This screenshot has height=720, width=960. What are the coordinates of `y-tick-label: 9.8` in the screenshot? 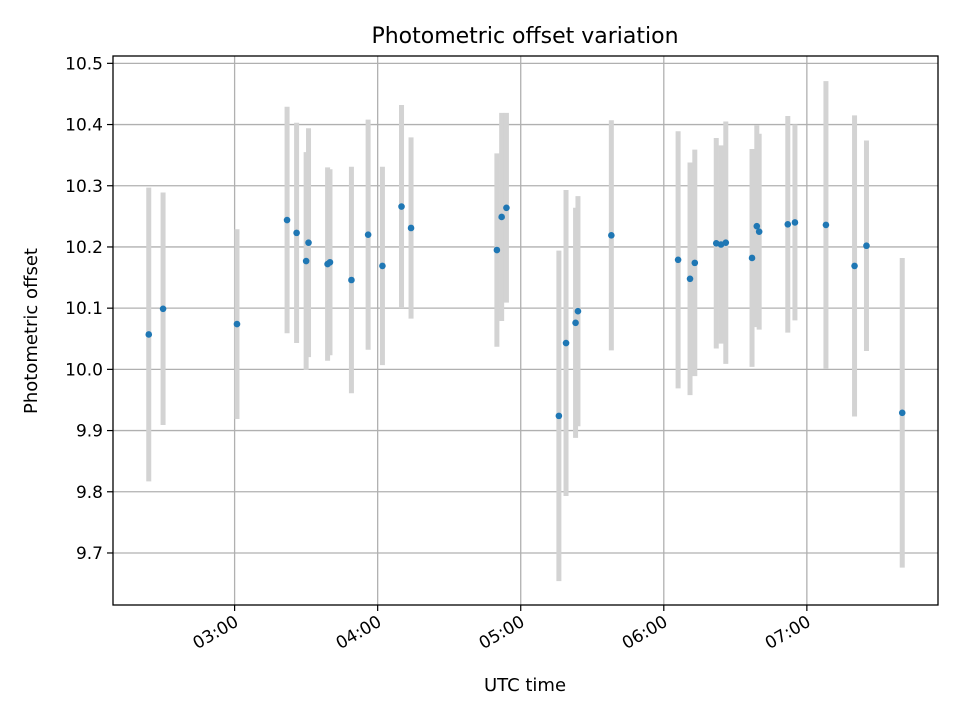 It's located at (89, 493).